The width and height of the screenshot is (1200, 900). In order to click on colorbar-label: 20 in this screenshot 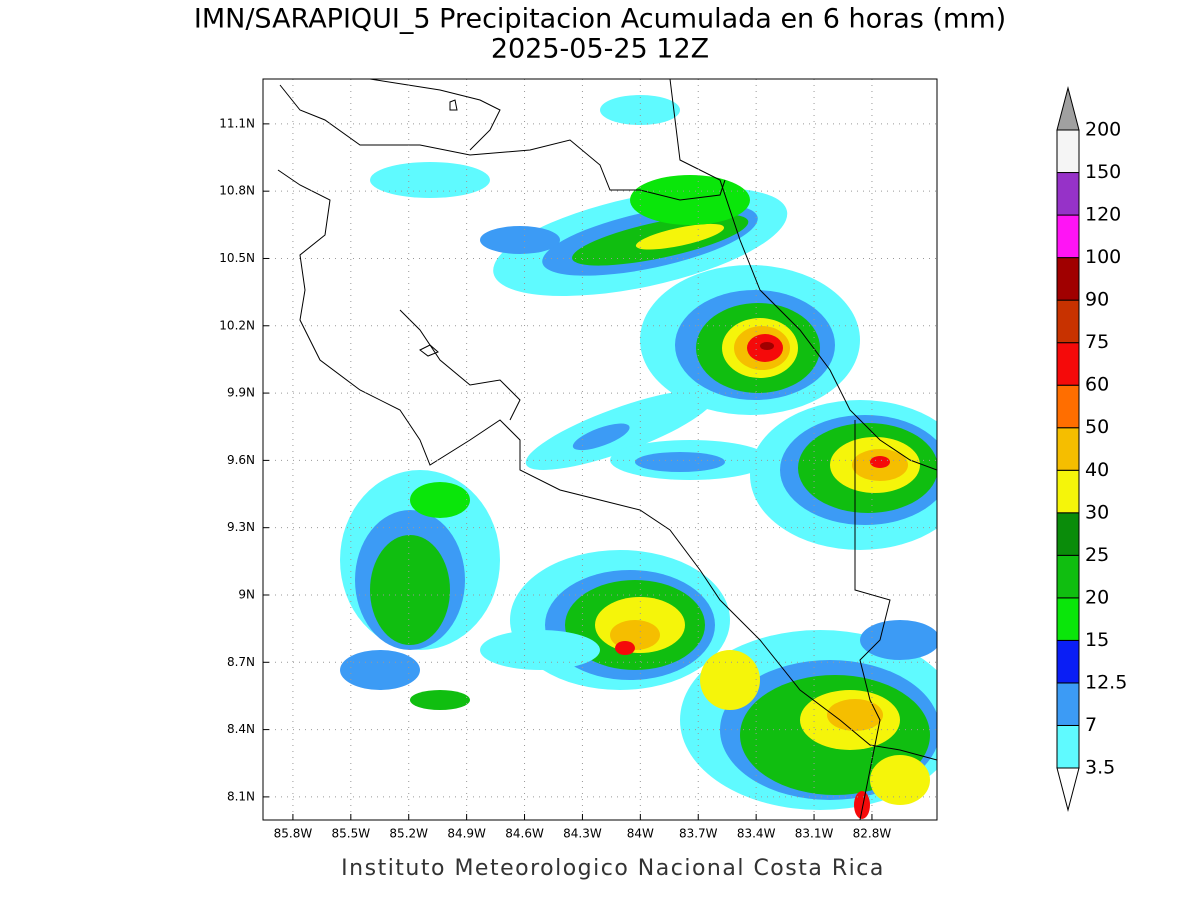, I will do `click(1097, 597)`.